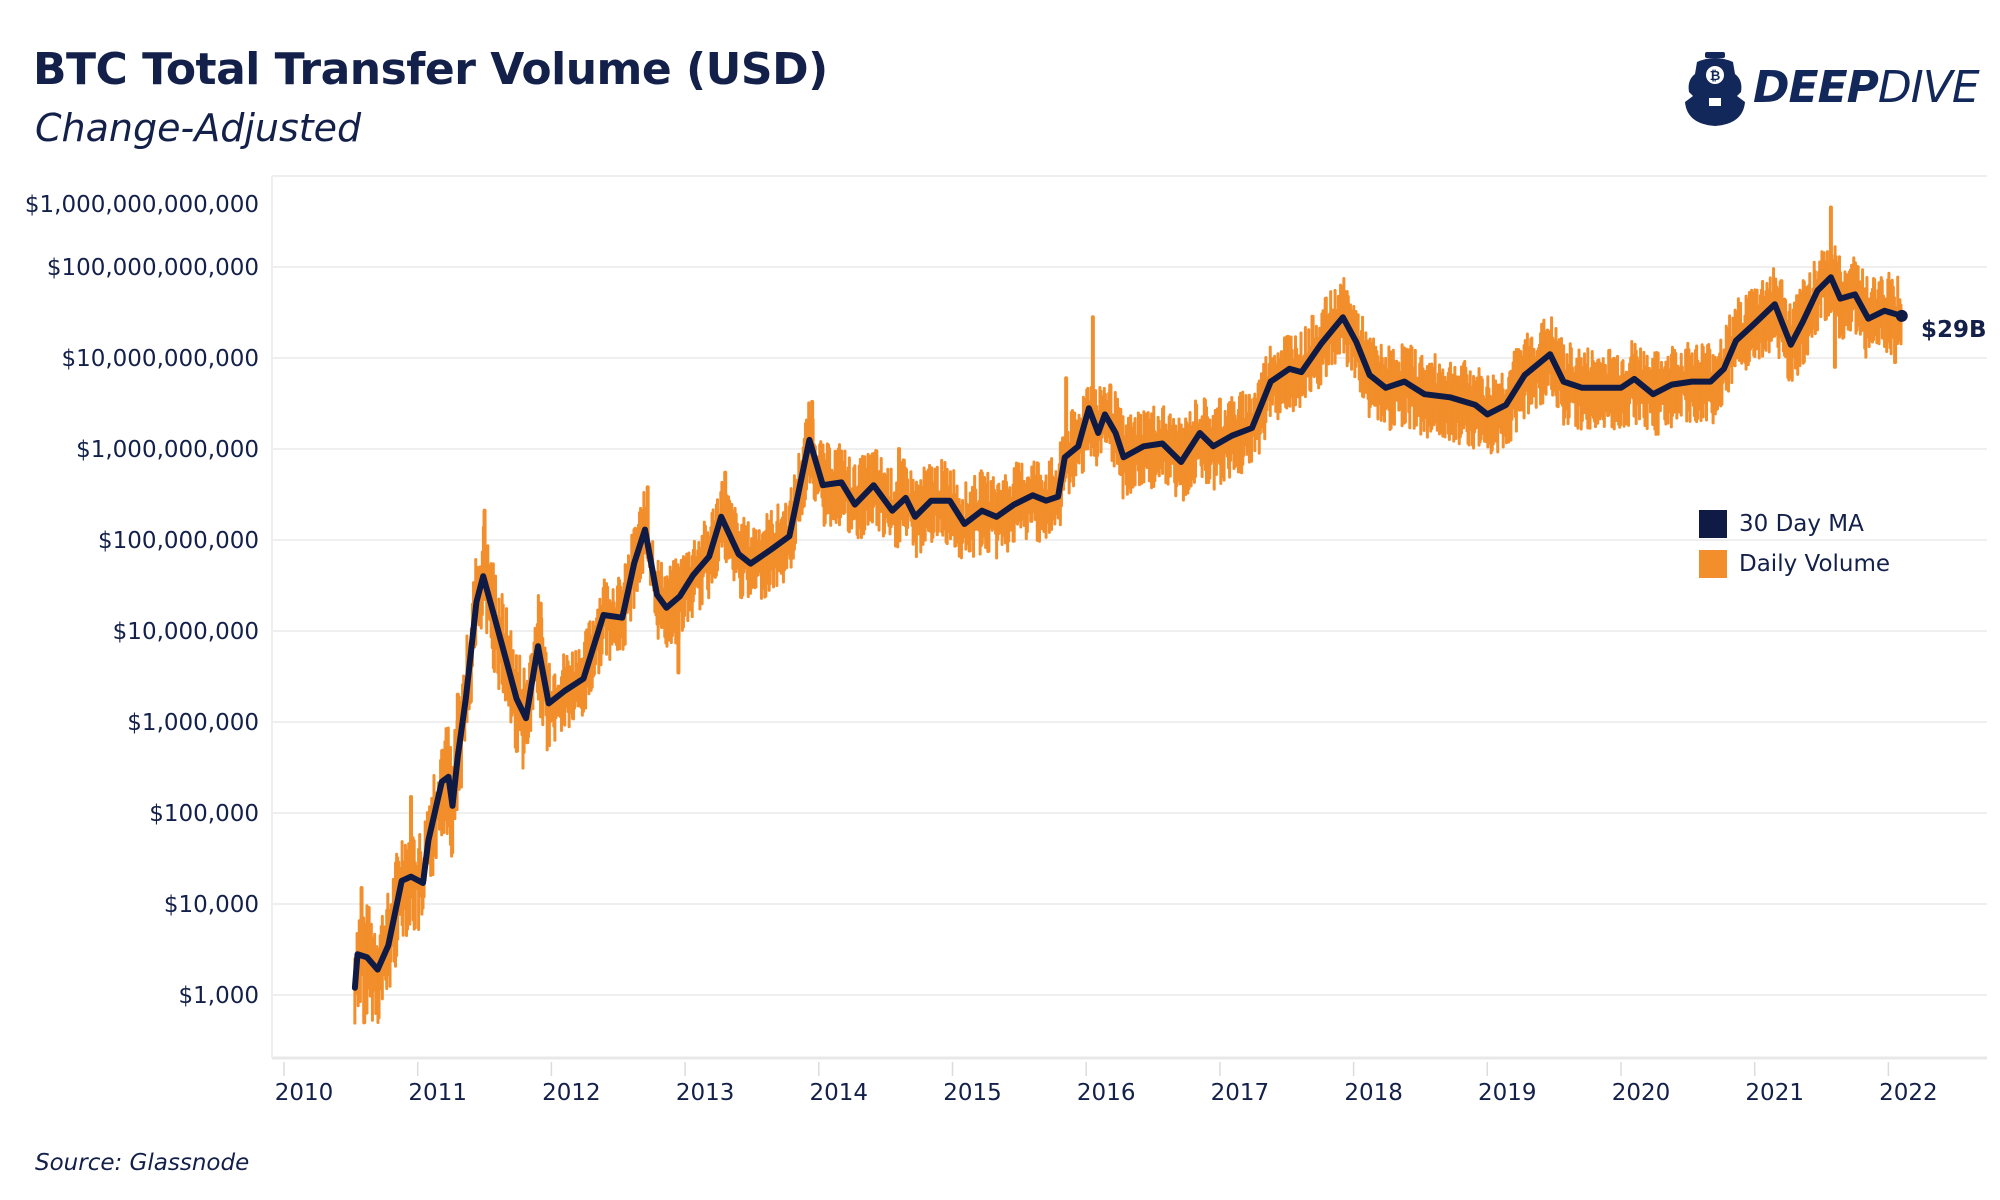 The image size is (2000, 1200). Describe the element at coordinates (1774, 1093) in the screenshot. I see `x-tick-label: 2021` at that location.